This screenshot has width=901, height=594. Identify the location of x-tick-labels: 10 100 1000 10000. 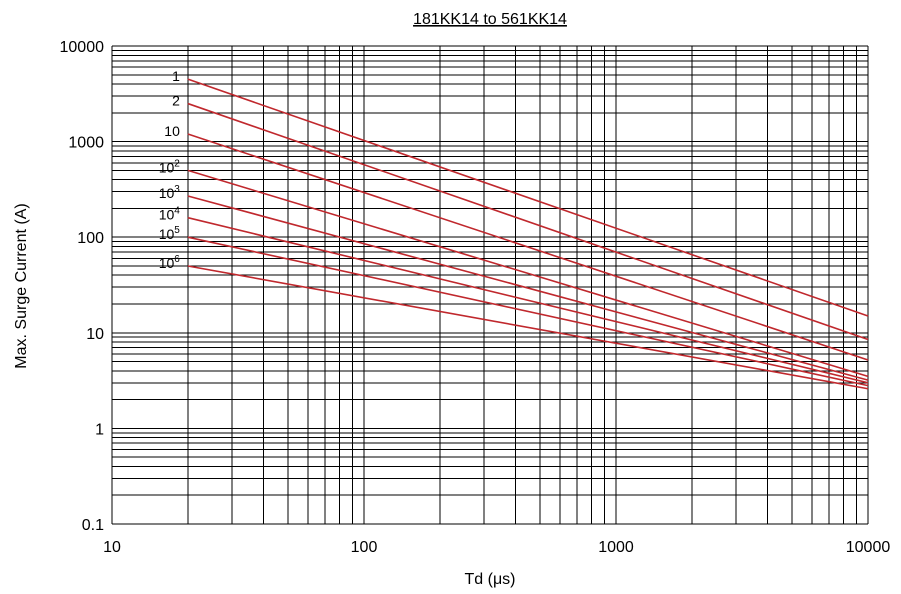
(496, 547).